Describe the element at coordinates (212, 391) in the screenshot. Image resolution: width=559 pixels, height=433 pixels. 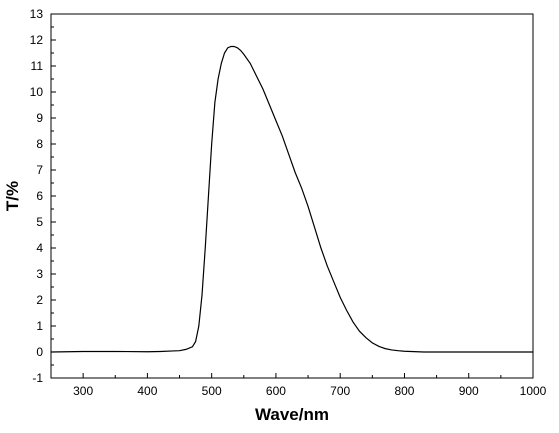
I see `x-tick-label: 500` at that location.